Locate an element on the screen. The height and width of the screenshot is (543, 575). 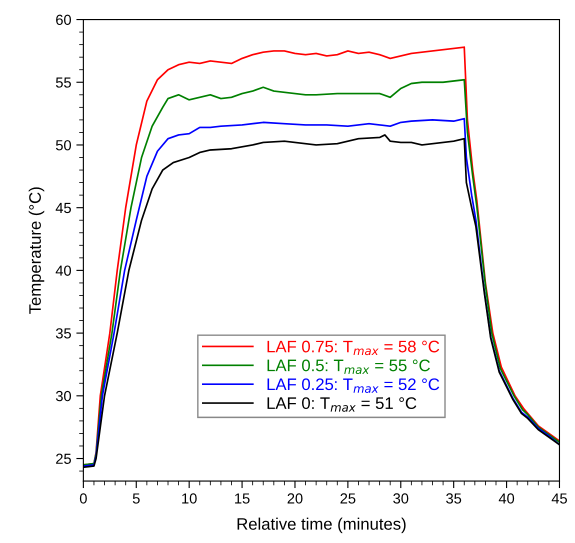
x-tick-label: 5 is located at coordinates (136, 498).